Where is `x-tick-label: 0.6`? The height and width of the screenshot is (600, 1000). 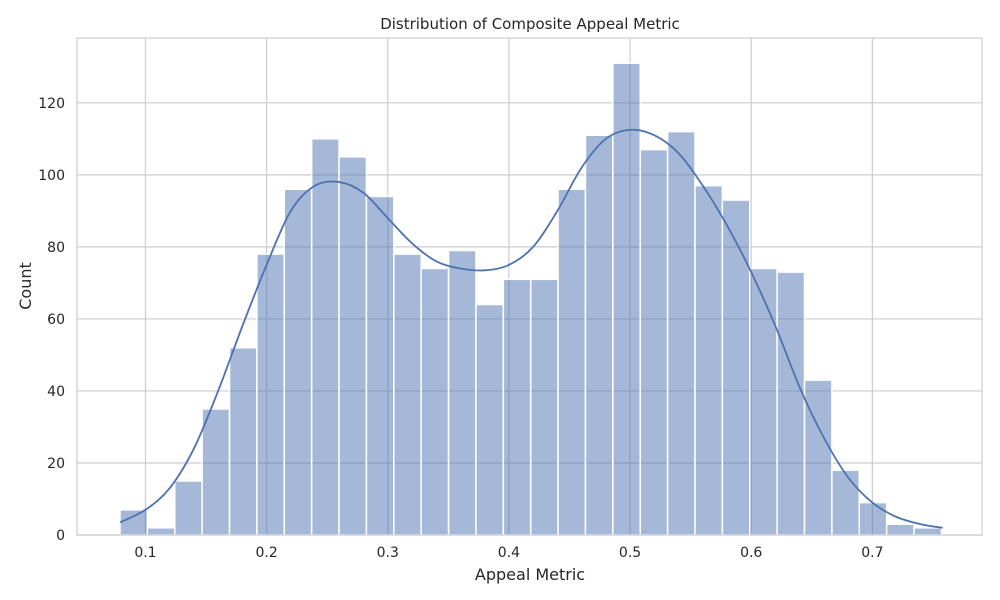 x-tick-label: 0.6 is located at coordinates (751, 553).